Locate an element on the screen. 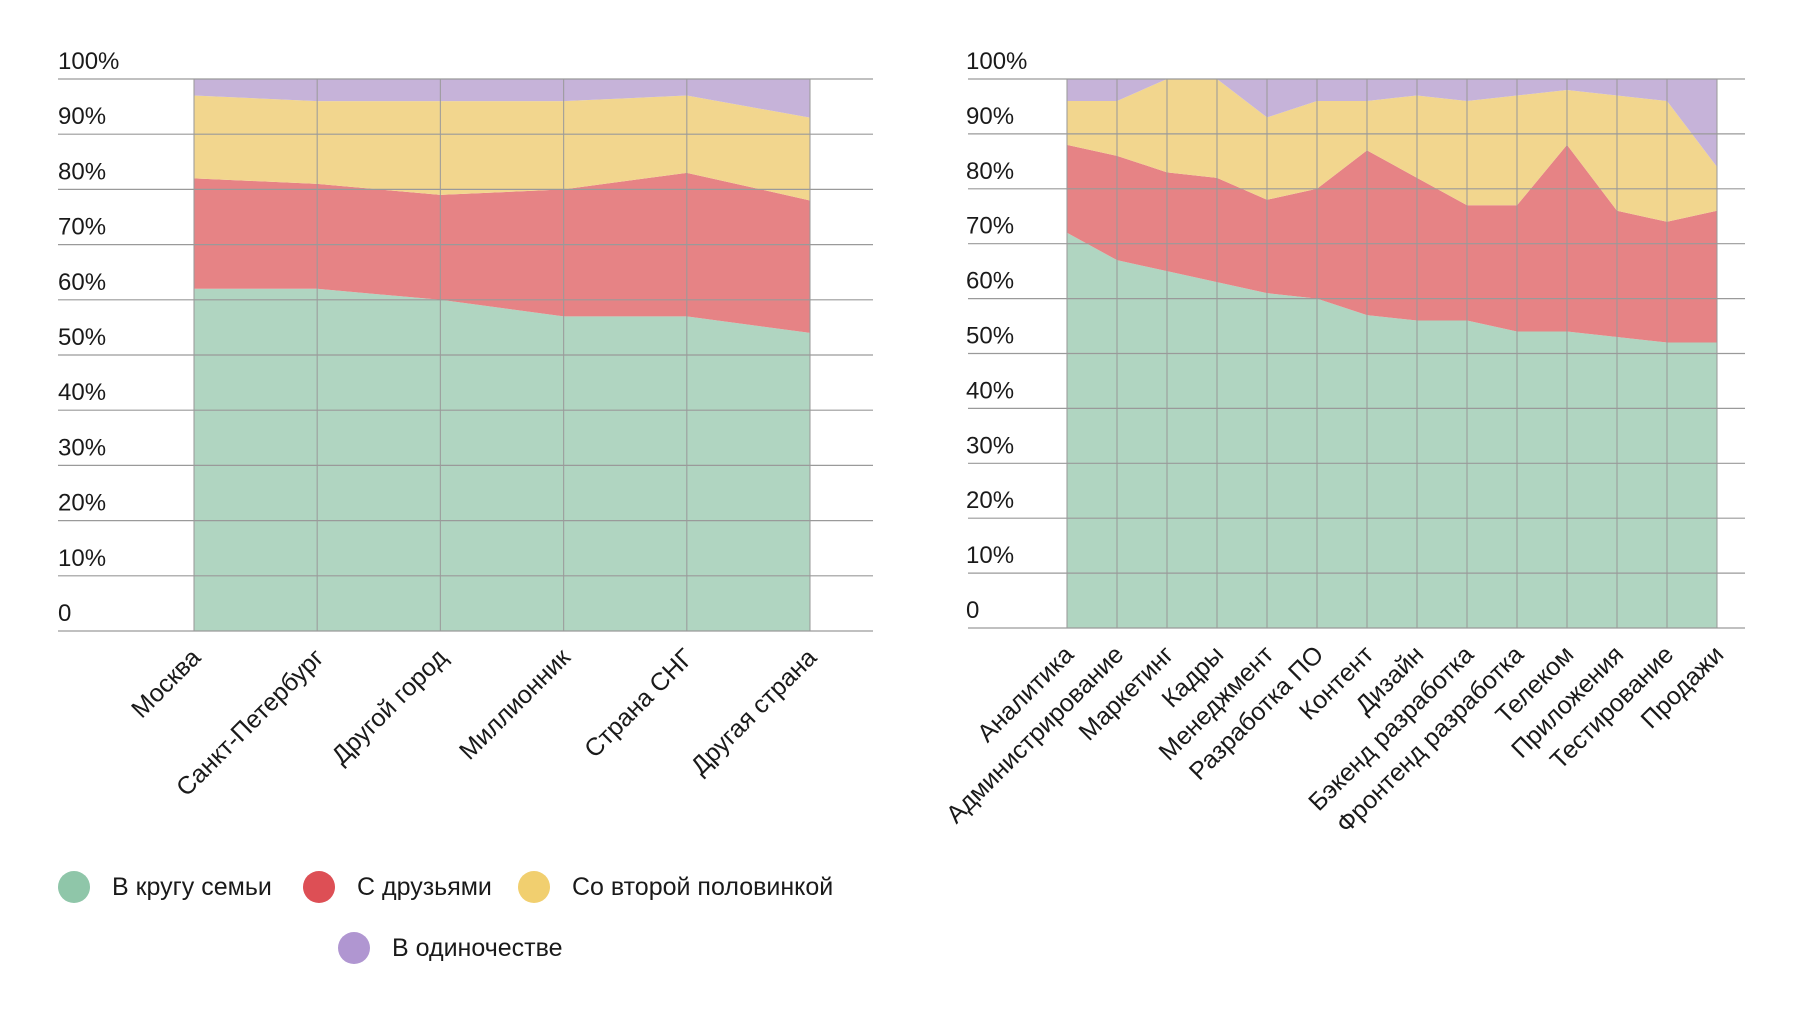  area-friends is located at coordinates (502, 252).